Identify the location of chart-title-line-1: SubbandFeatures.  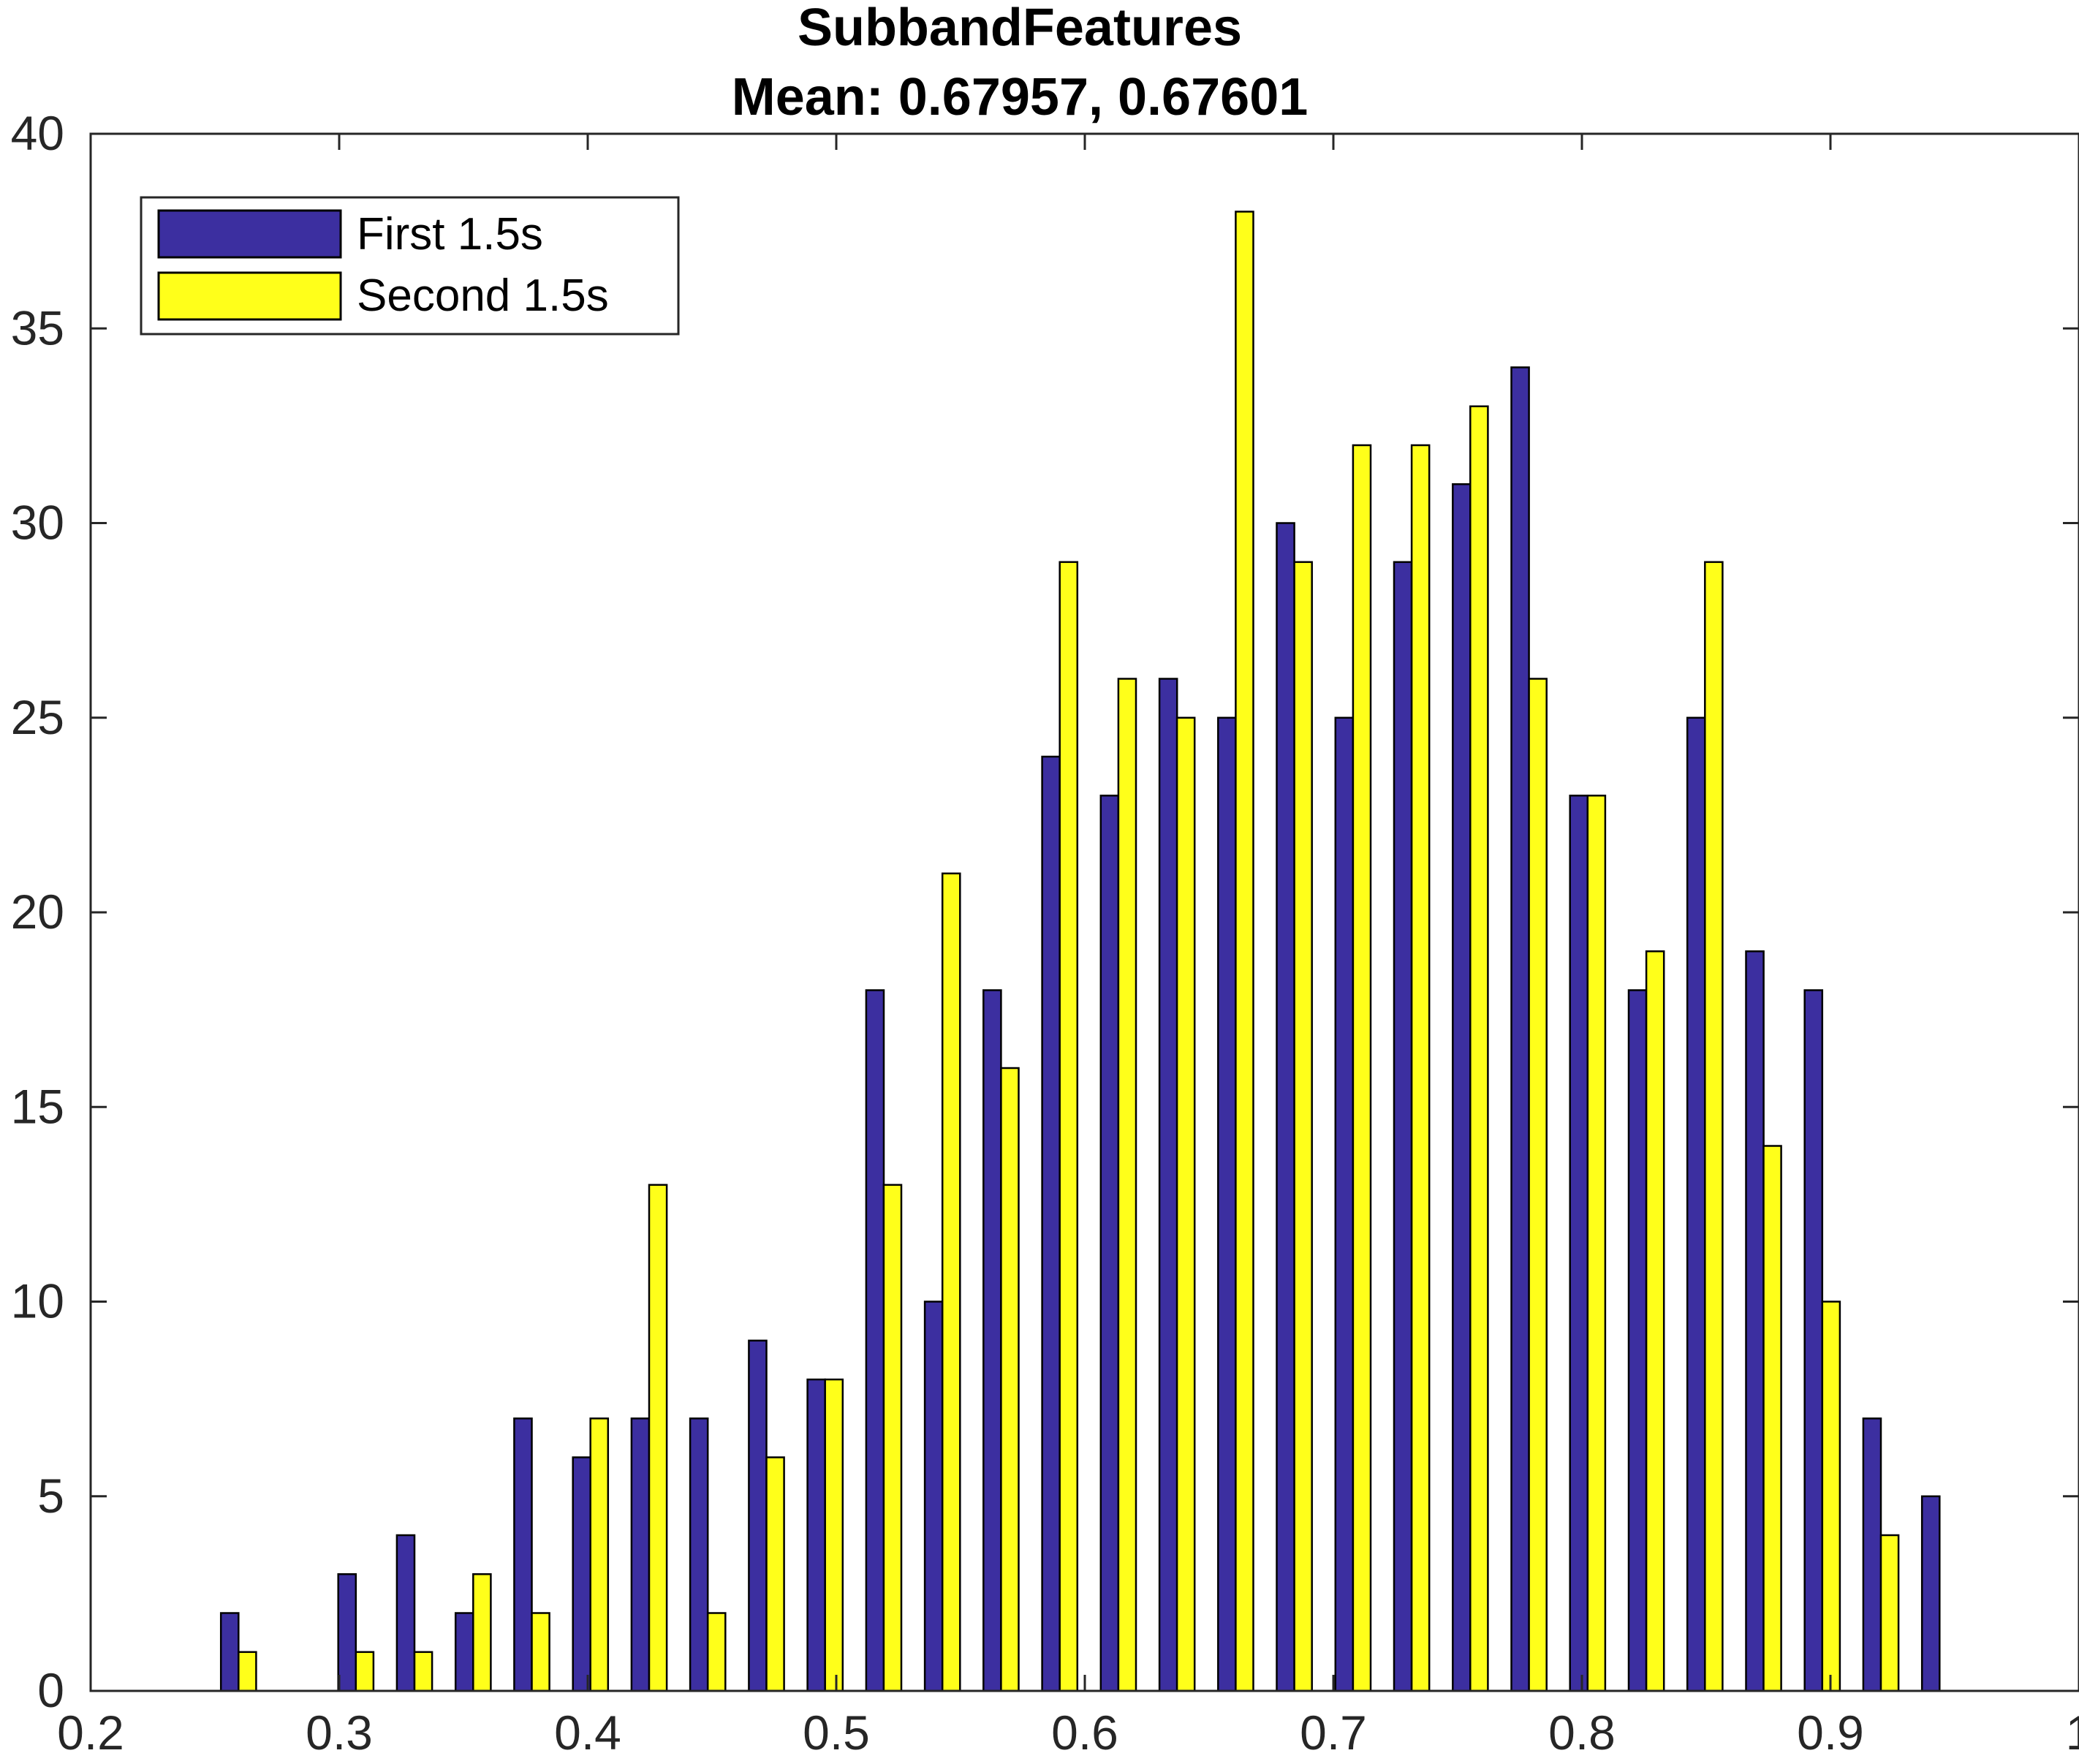
(1020, 29).